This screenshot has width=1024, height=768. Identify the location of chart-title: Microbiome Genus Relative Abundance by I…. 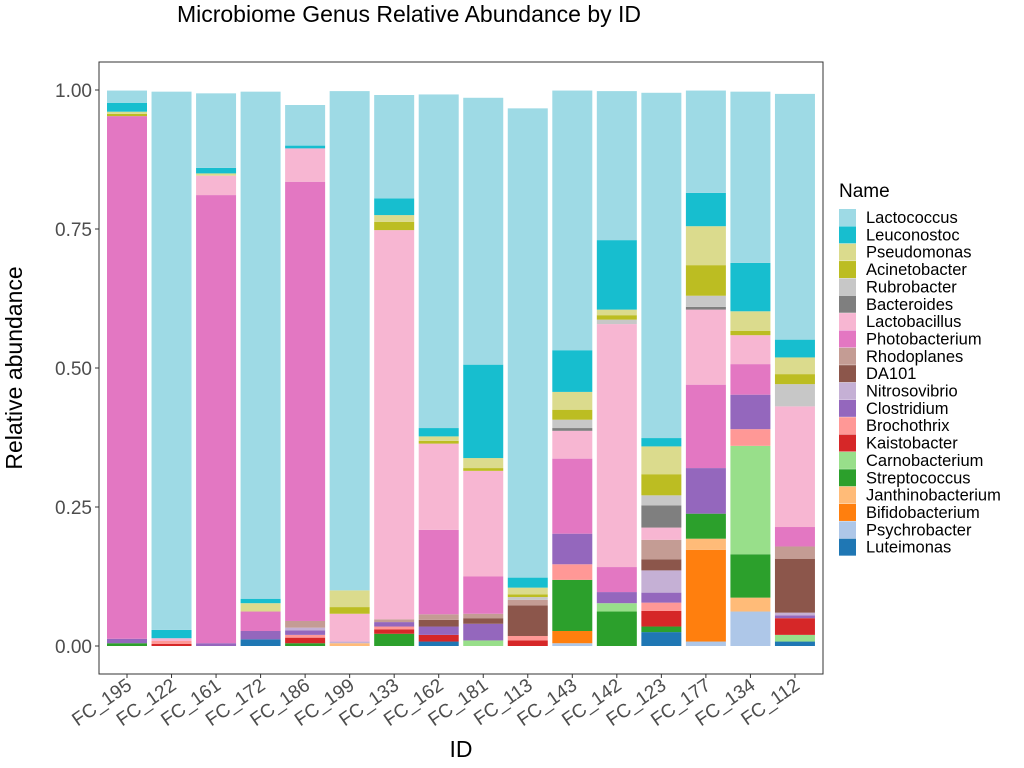
(409, 14).